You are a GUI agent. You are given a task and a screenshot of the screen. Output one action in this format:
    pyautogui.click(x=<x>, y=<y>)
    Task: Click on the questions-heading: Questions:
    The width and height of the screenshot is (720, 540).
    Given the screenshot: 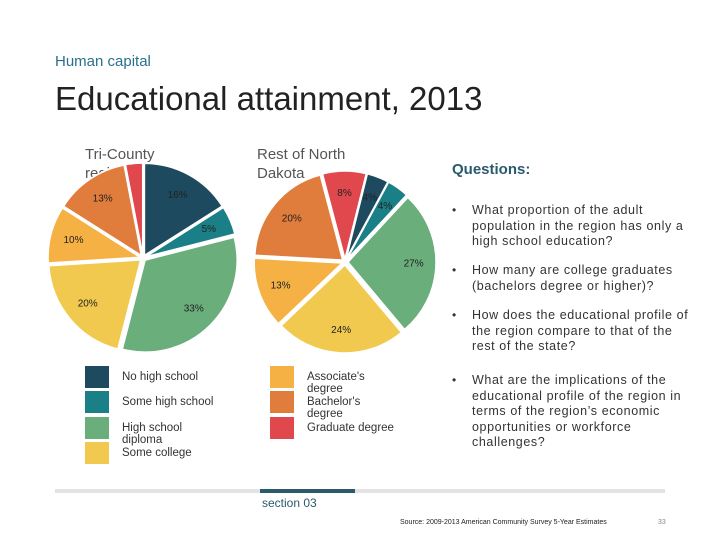 What is the action you would take?
    pyautogui.click(x=491, y=169)
    